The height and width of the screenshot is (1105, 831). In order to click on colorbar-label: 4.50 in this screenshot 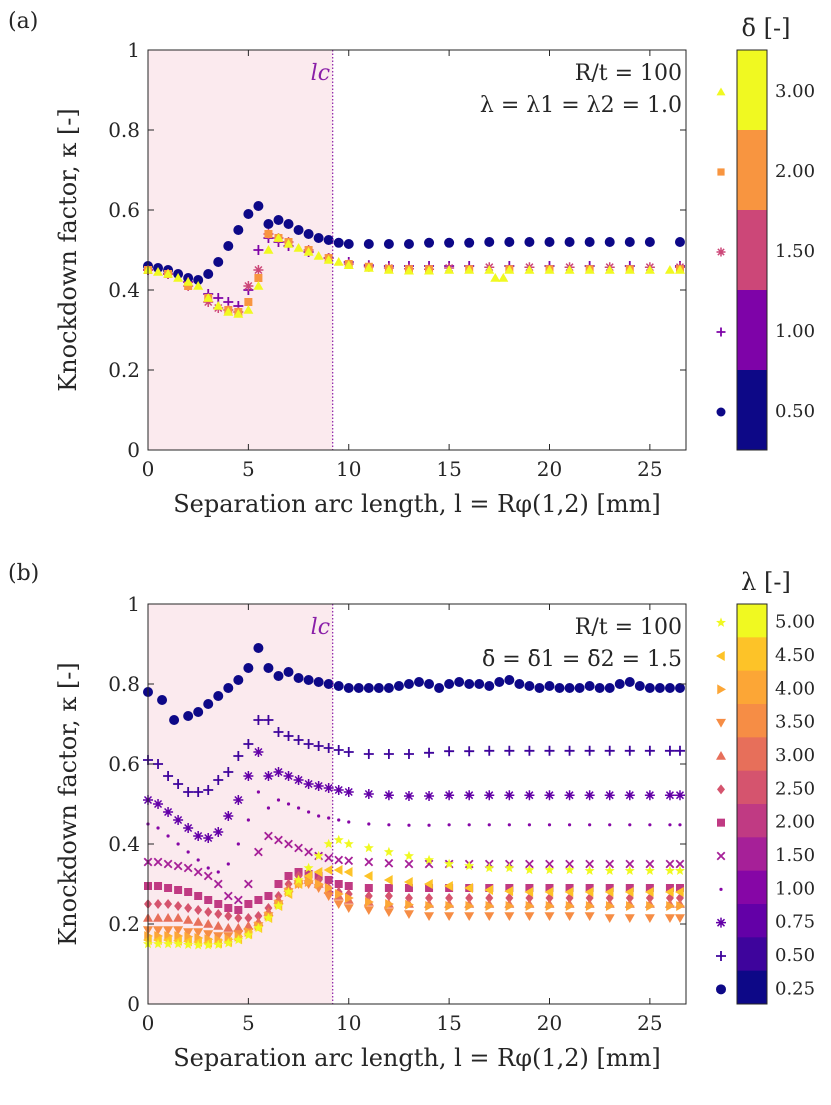, I will do `click(795, 655)`.